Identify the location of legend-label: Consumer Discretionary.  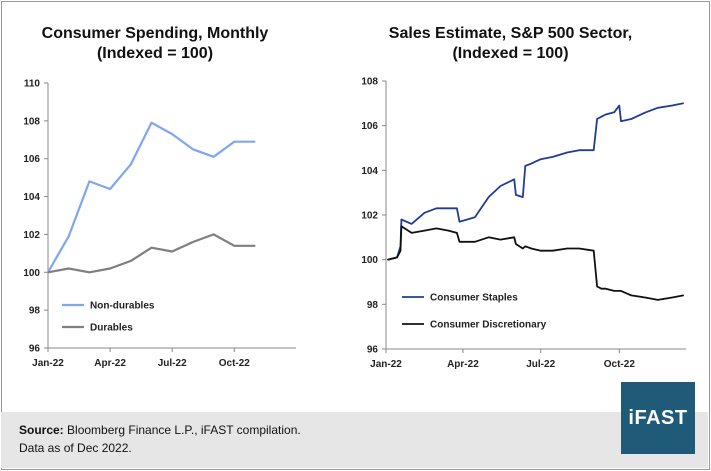
(488, 325).